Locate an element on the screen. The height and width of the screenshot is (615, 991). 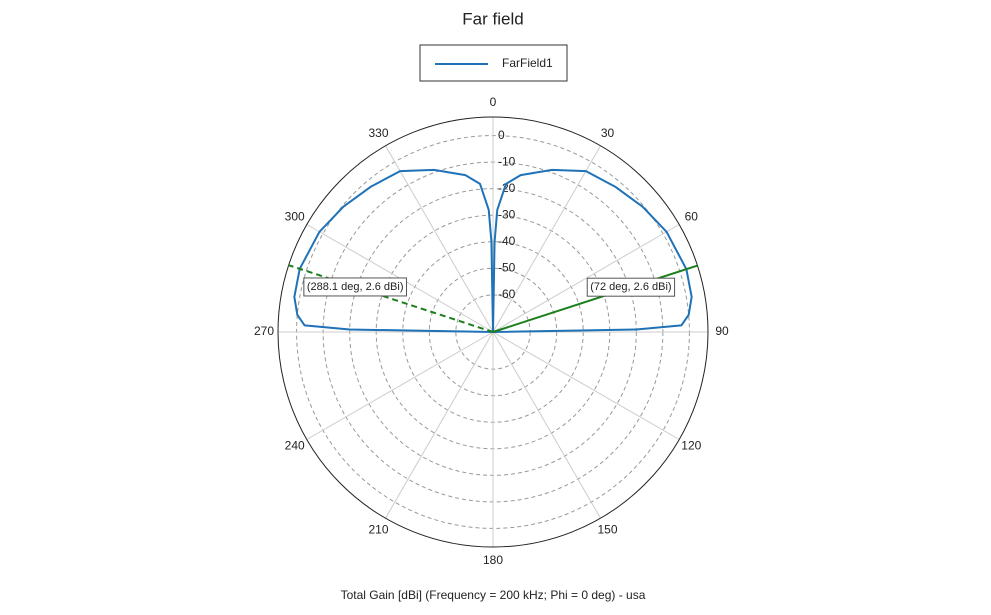
angular-tick-label: 300 is located at coordinates (295, 217).